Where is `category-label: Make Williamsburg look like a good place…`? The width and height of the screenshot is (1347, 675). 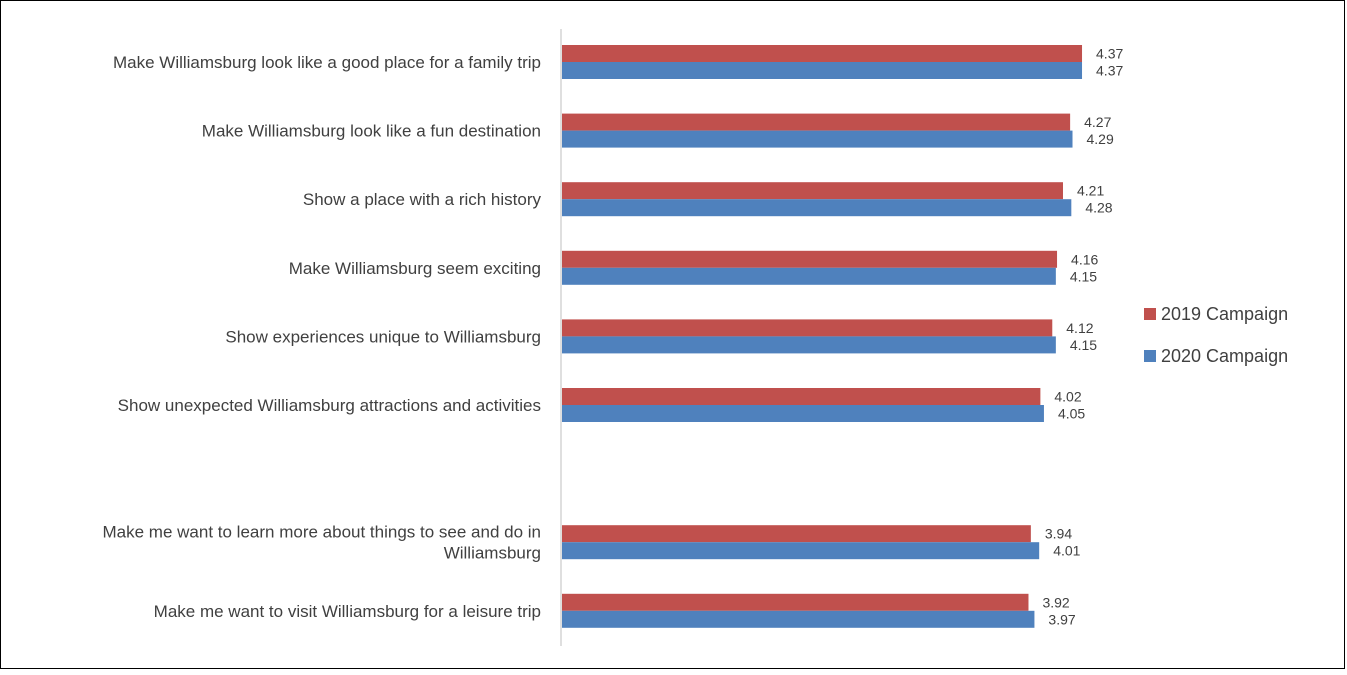
category-label: Make Williamsburg look like a good place… is located at coordinates (327, 62).